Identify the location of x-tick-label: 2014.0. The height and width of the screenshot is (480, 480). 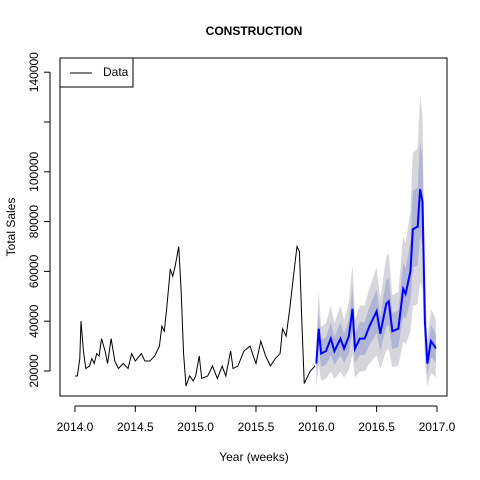
(75, 427).